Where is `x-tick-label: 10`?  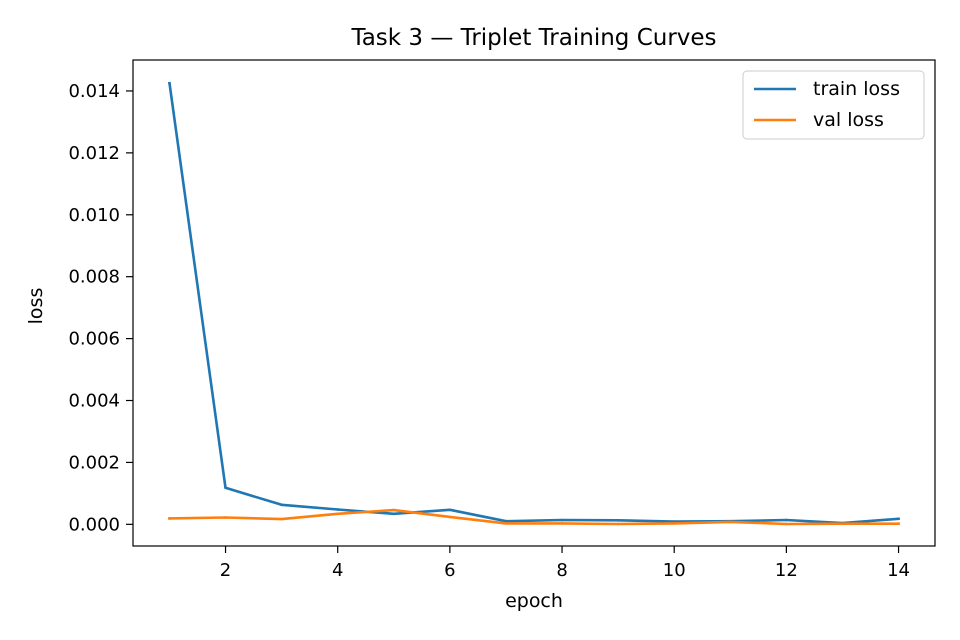
x-tick-label: 10 is located at coordinates (674, 570).